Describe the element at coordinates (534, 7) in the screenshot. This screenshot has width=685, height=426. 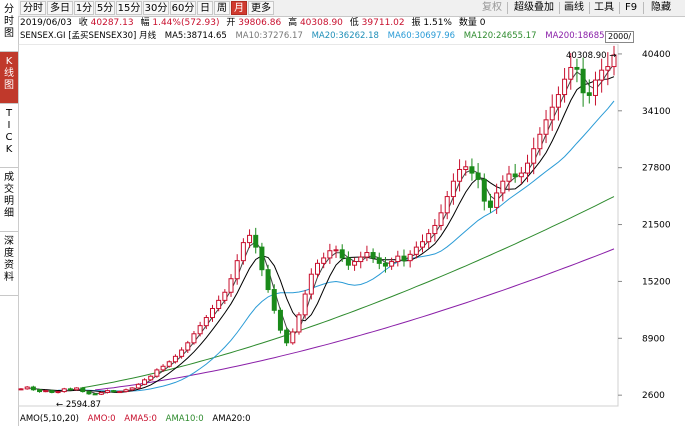
I see `menu-item-1: 超级叠加` at that location.